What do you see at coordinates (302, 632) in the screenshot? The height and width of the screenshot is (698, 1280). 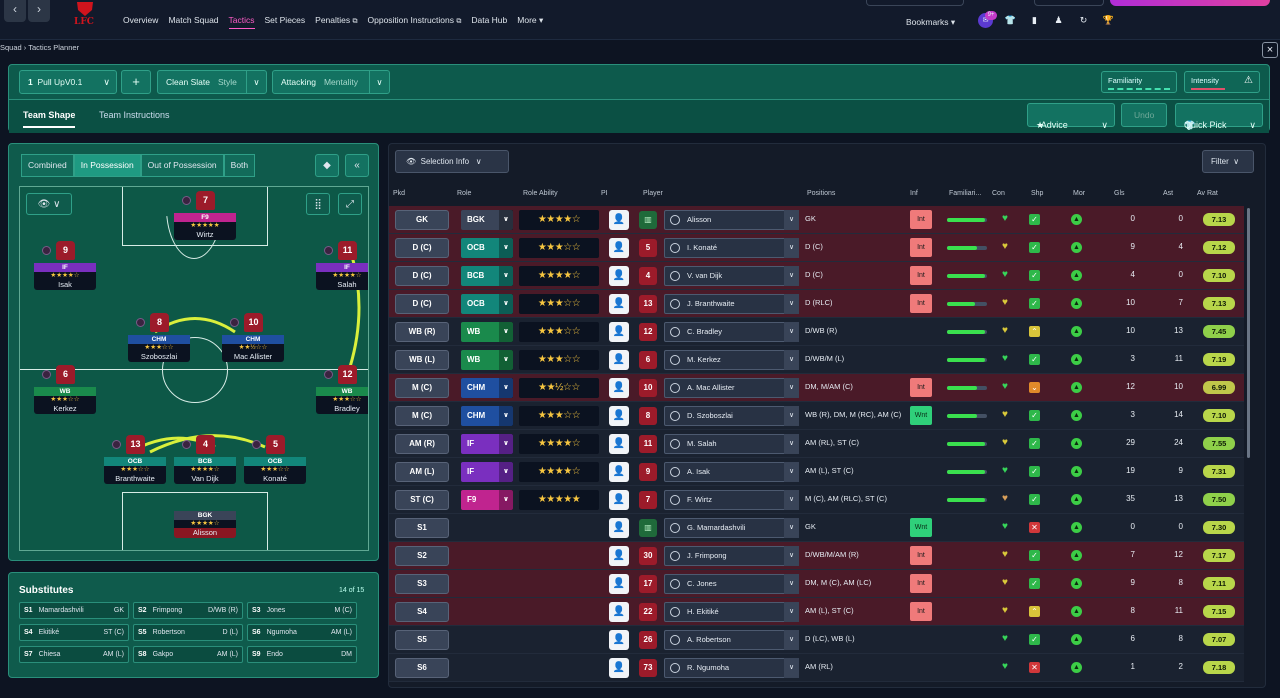 I see `substitute-item: S6 Ngumoha AM (L)` at bounding box center [302, 632].